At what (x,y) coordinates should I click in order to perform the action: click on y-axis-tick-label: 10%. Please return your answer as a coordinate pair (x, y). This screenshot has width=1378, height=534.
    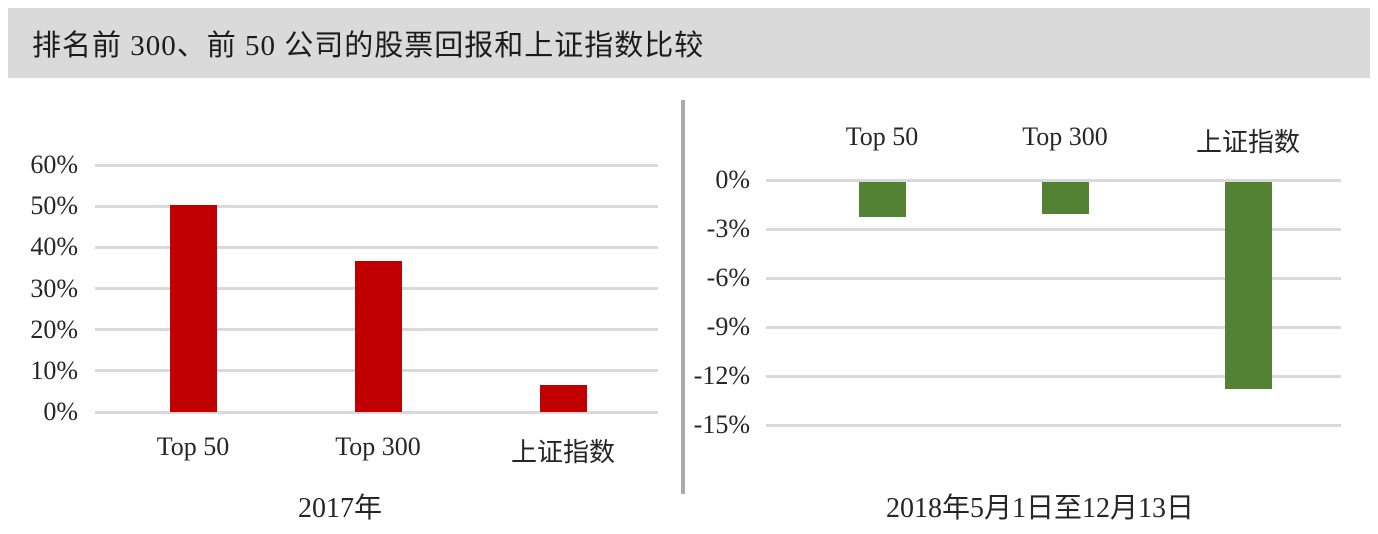
    Looking at the image, I should click on (54, 370).